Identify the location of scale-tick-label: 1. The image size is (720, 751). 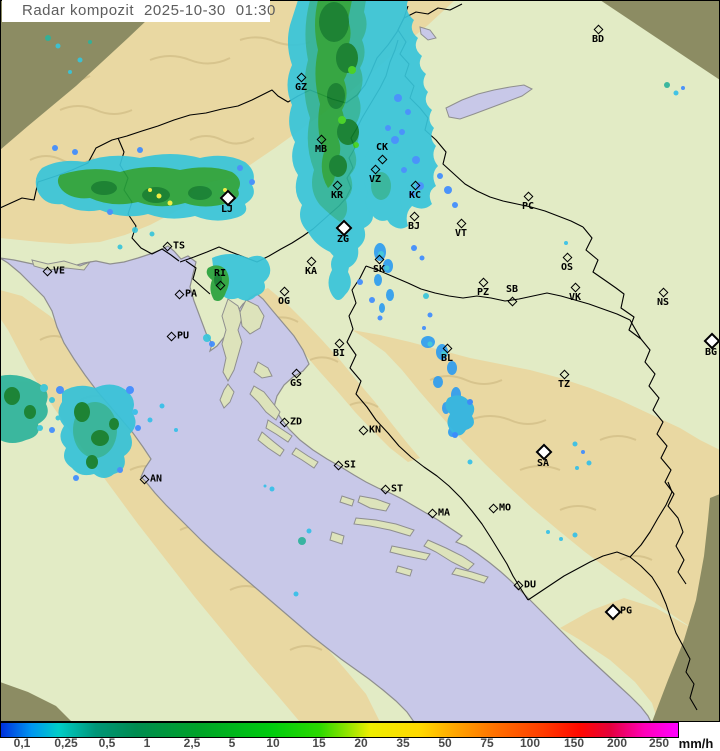
(147, 743).